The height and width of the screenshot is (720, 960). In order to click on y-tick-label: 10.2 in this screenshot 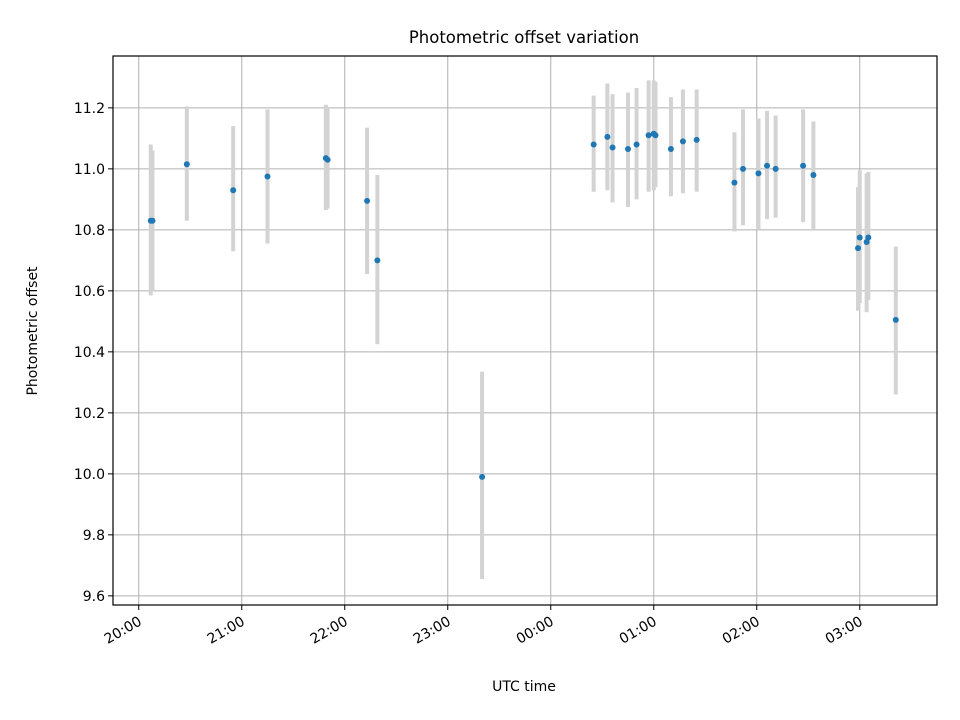, I will do `click(89, 414)`.